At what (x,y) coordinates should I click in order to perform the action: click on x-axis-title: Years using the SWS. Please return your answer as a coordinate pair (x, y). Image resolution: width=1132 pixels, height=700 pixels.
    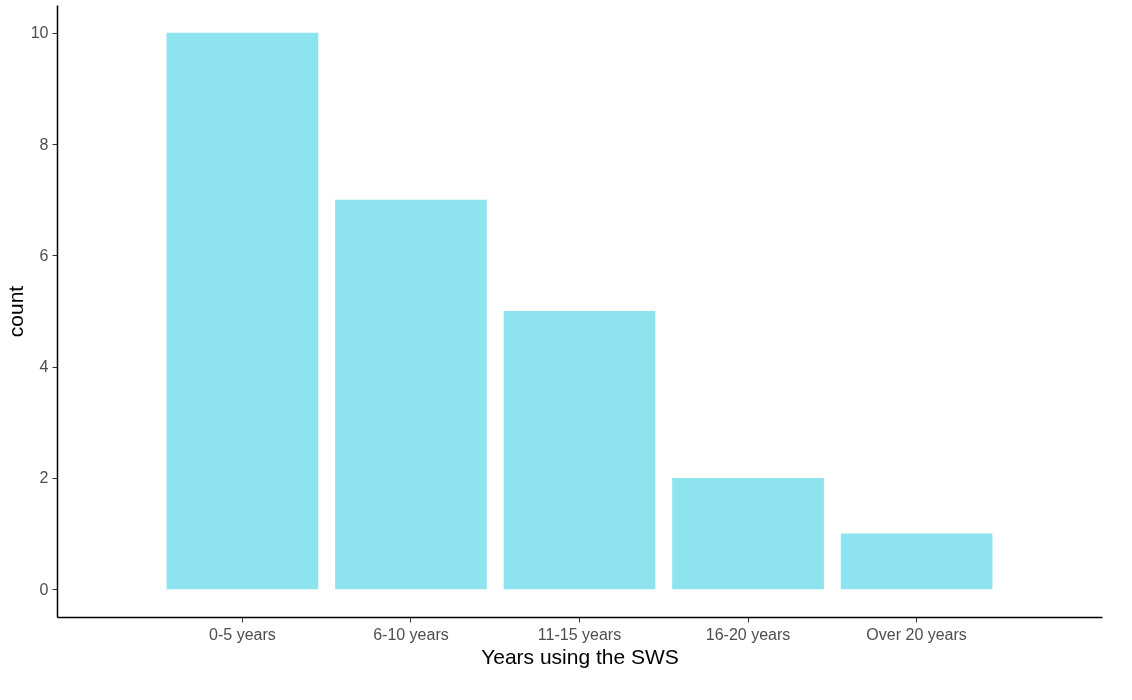
    Looking at the image, I should click on (580, 656).